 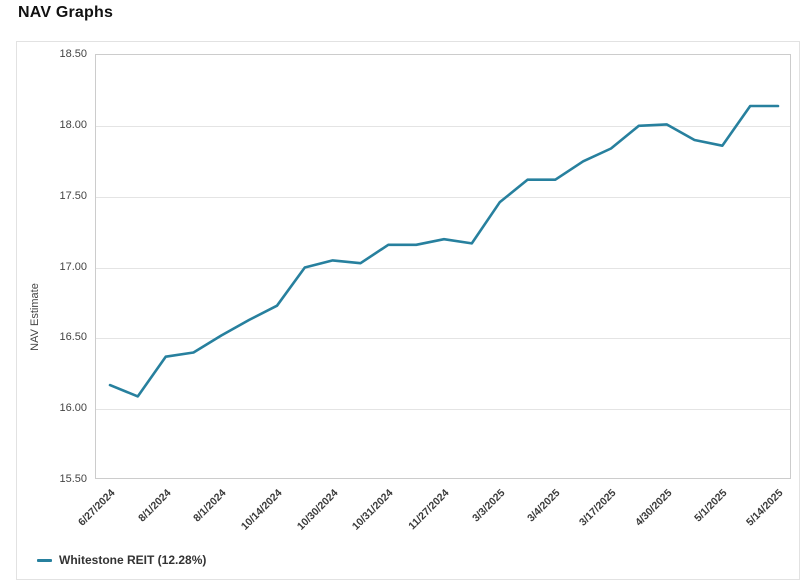 I want to click on x-axis-tick-label: 3/17/2025, so click(x=597, y=508).